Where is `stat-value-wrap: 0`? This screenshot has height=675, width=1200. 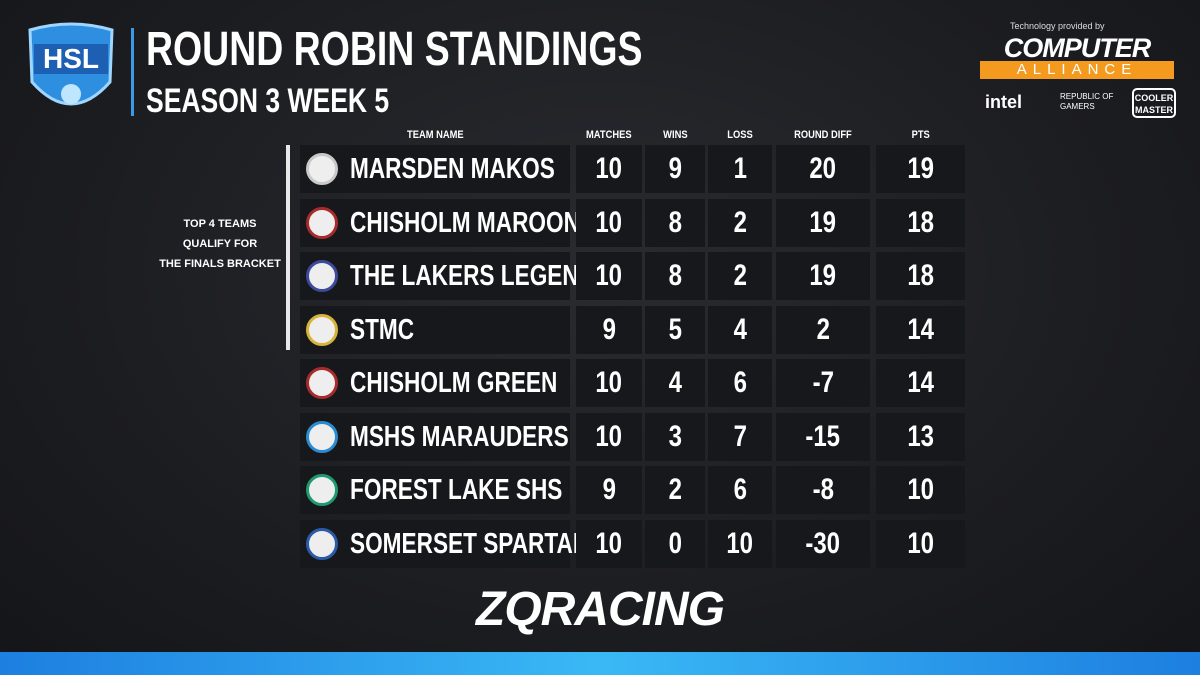 stat-value-wrap: 0 is located at coordinates (675, 544).